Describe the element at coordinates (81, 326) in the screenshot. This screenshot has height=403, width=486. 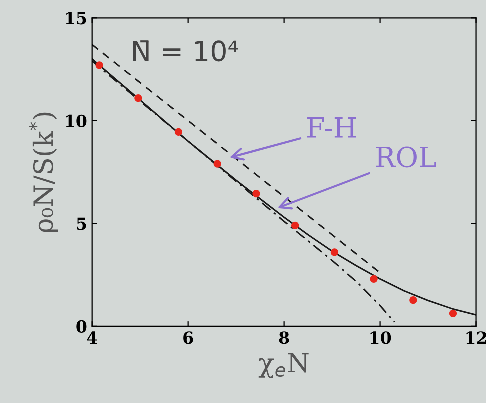
I see `y-tick-label: 0` at that location.